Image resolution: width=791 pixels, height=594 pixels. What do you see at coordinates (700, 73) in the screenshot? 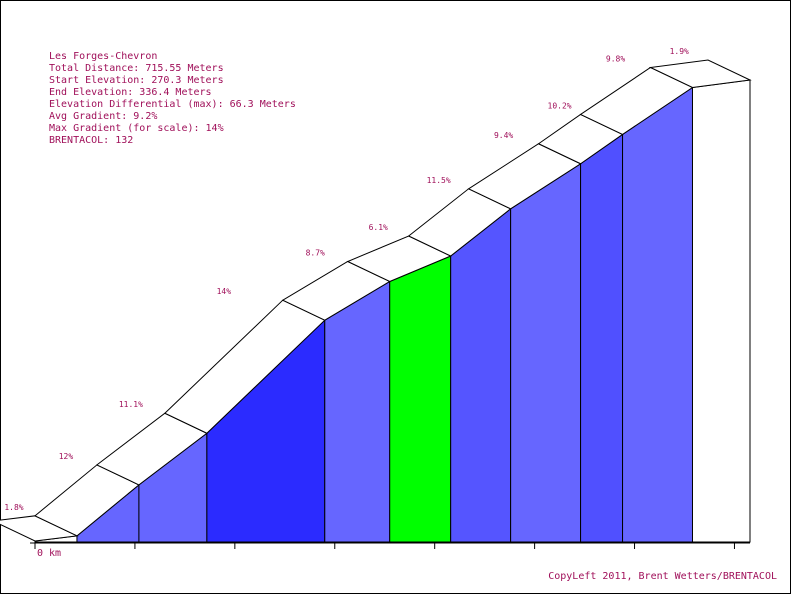
I see `road-band` at bounding box center [700, 73].